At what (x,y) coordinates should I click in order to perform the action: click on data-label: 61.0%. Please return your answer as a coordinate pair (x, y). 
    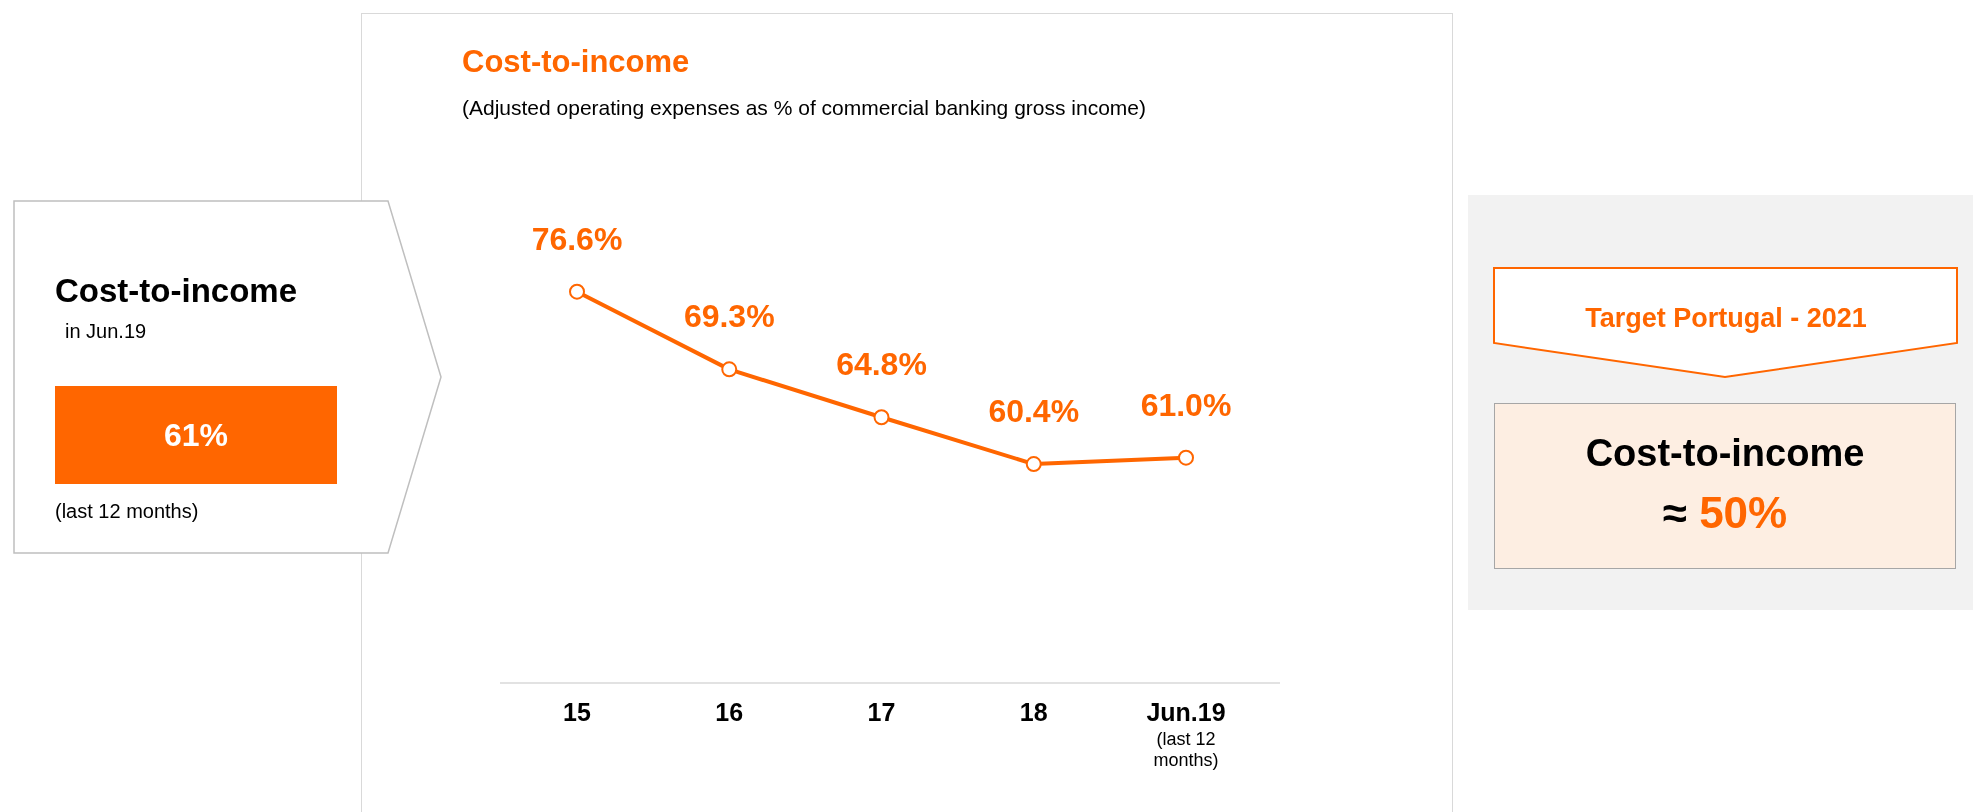
    Looking at the image, I should click on (1186, 404).